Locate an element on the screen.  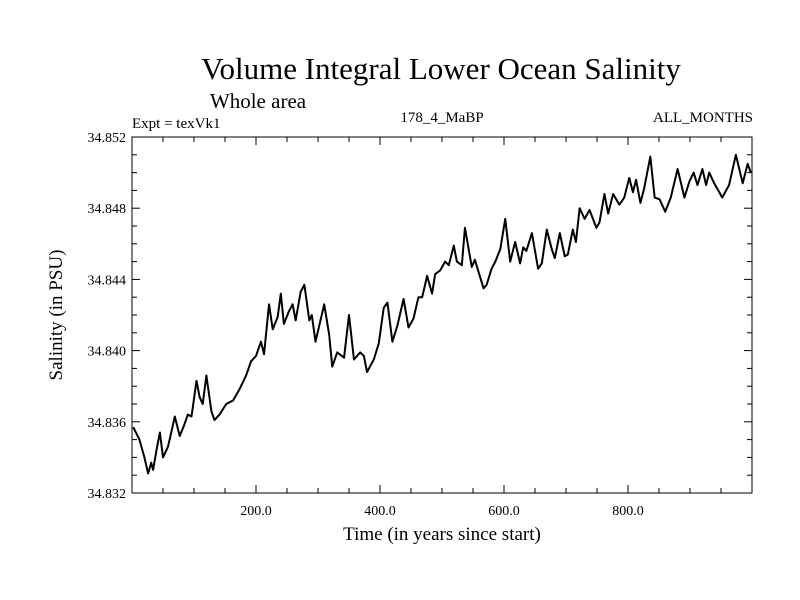
y-tick-label: 34.852 is located at coordinates (107, 138).